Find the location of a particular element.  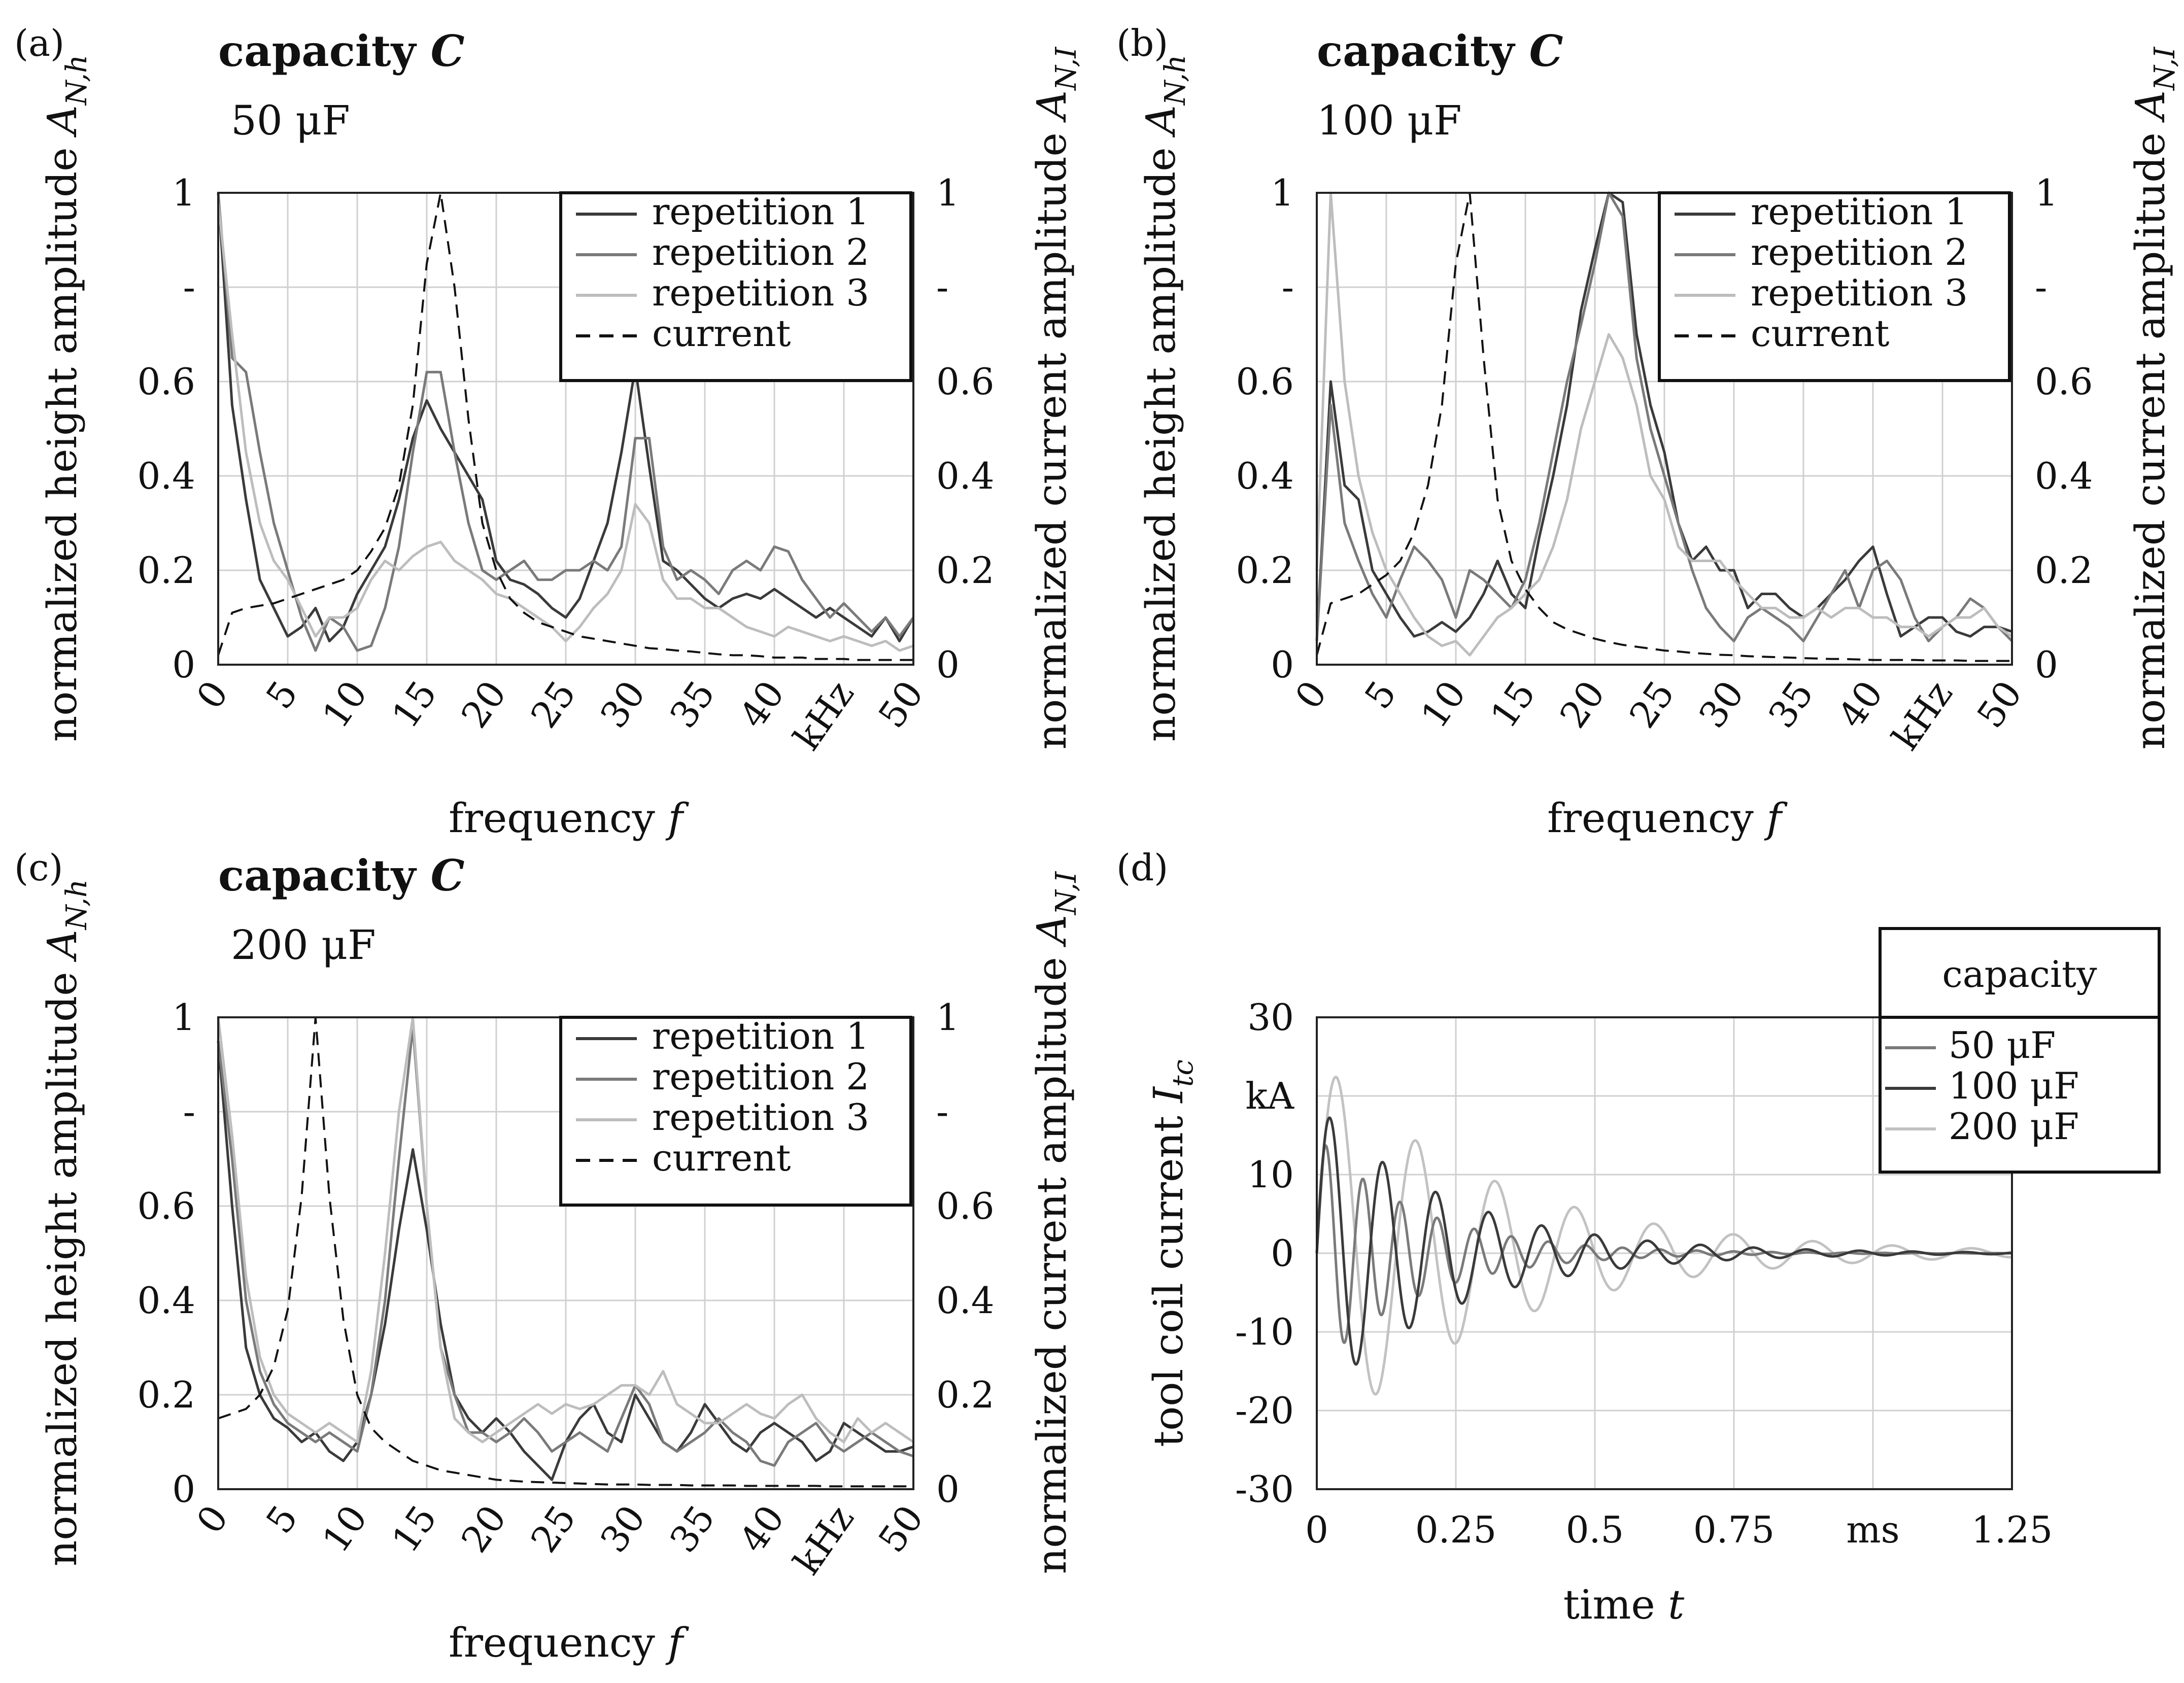

y-tick-label-right: 0 is located at coordinates (948, 1489).